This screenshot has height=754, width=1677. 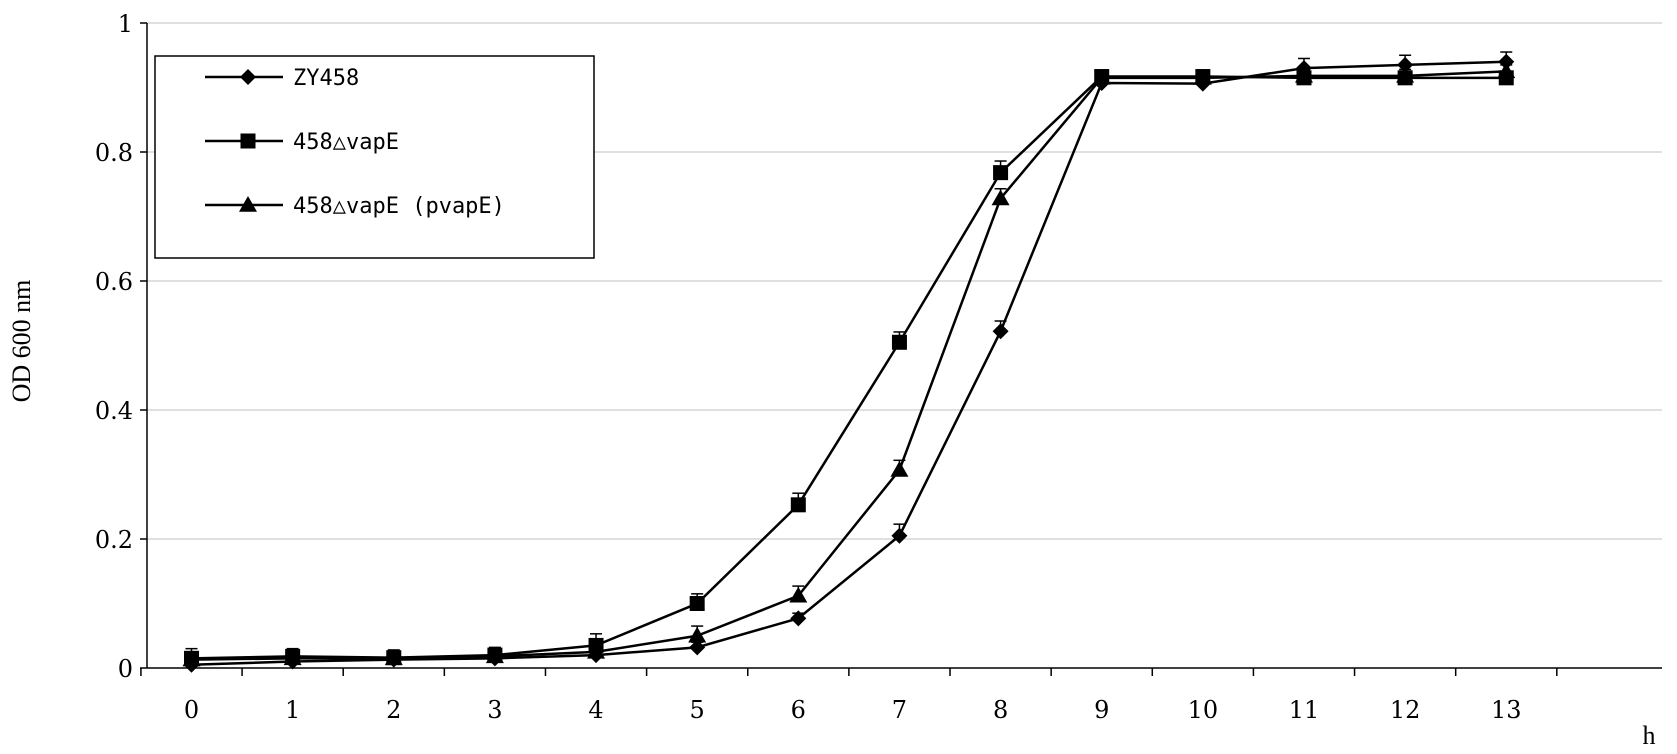 What do you see at coordinates (1203, 710) in the screenshot?
I see `x-tick-label: 10` at bounding box center [1203, 710].